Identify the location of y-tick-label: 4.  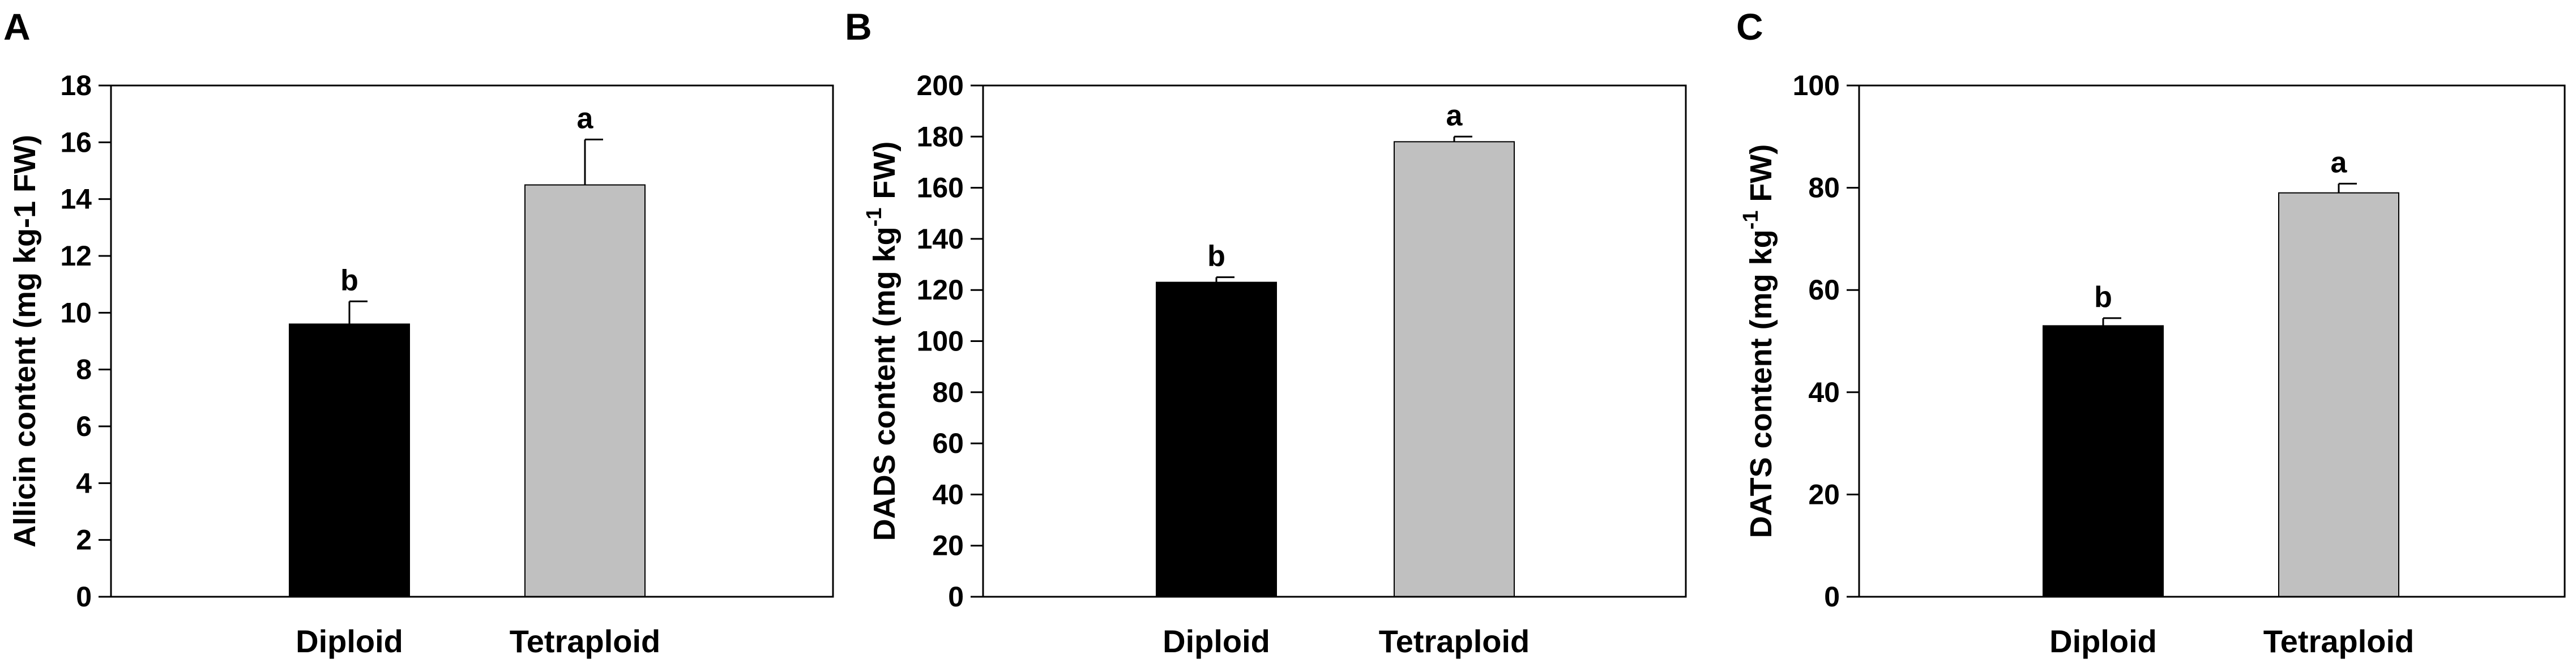
(84, 483).